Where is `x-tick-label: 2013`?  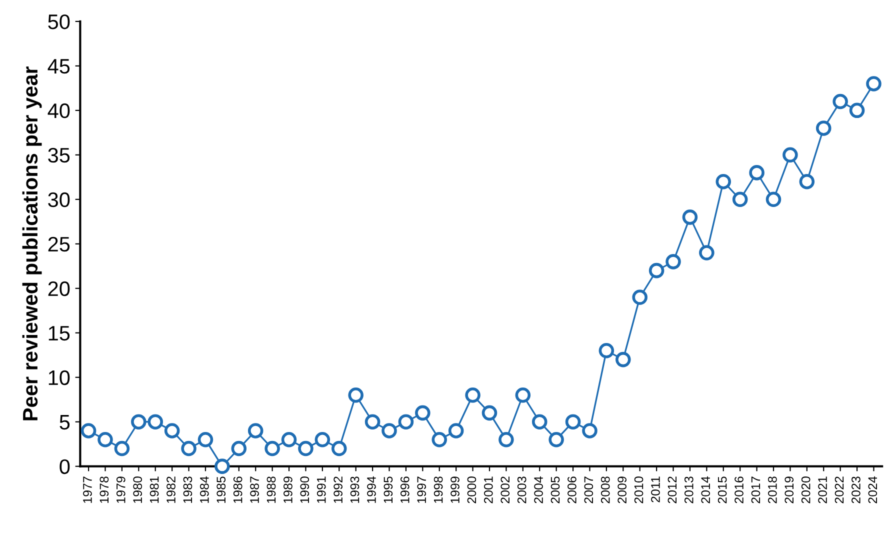
x-tick-label: 2013 is located at coordinates (689, 490).